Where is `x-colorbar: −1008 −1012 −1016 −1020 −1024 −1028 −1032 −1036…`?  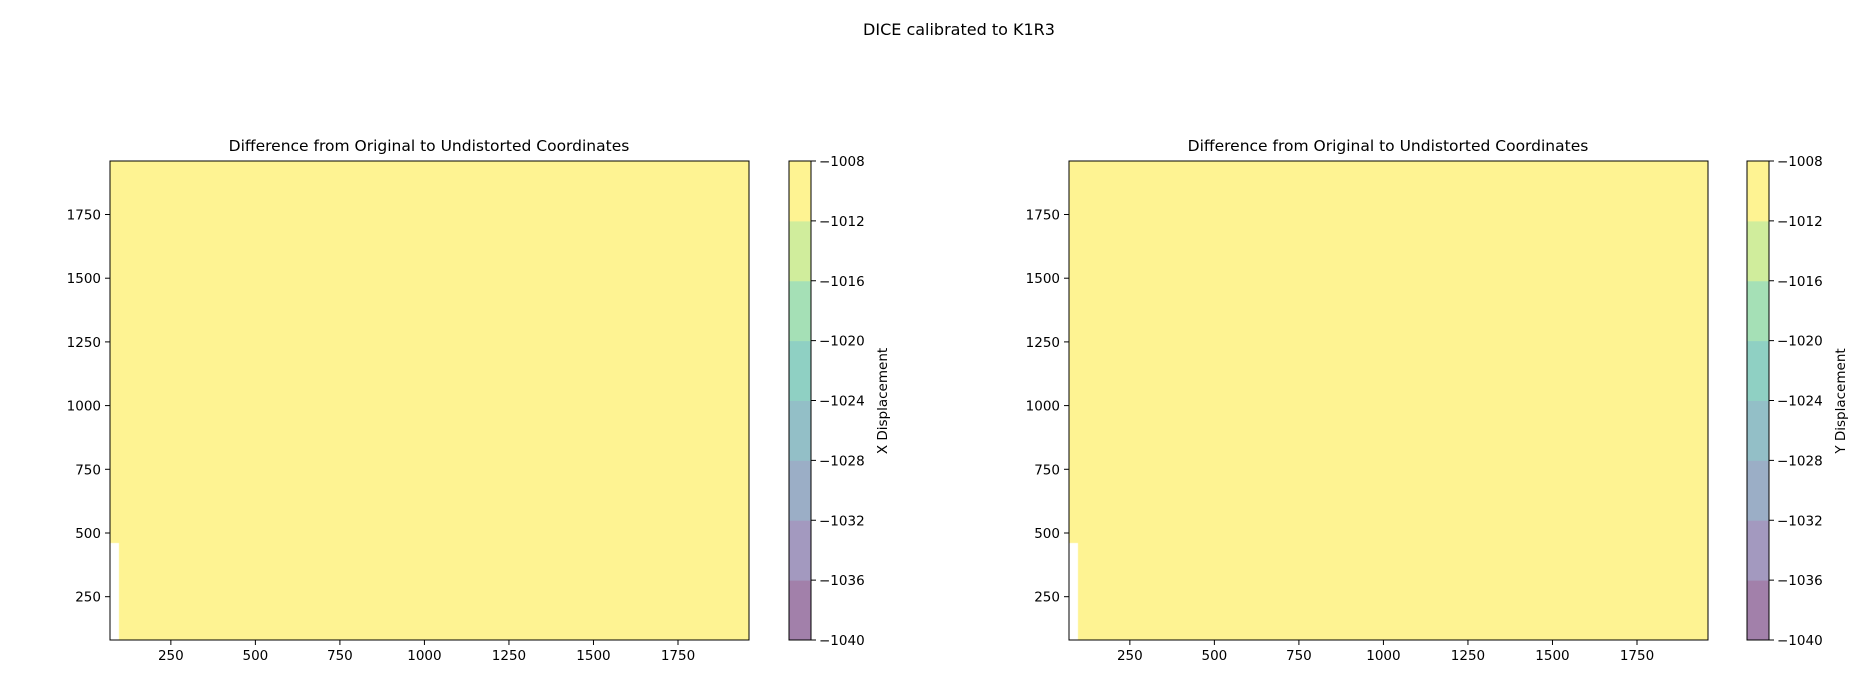
x-colorbar: −1008 −1012 −1016 −1020 −1024 −1028 −1032 −1036… is located at coordinates (826, 401).